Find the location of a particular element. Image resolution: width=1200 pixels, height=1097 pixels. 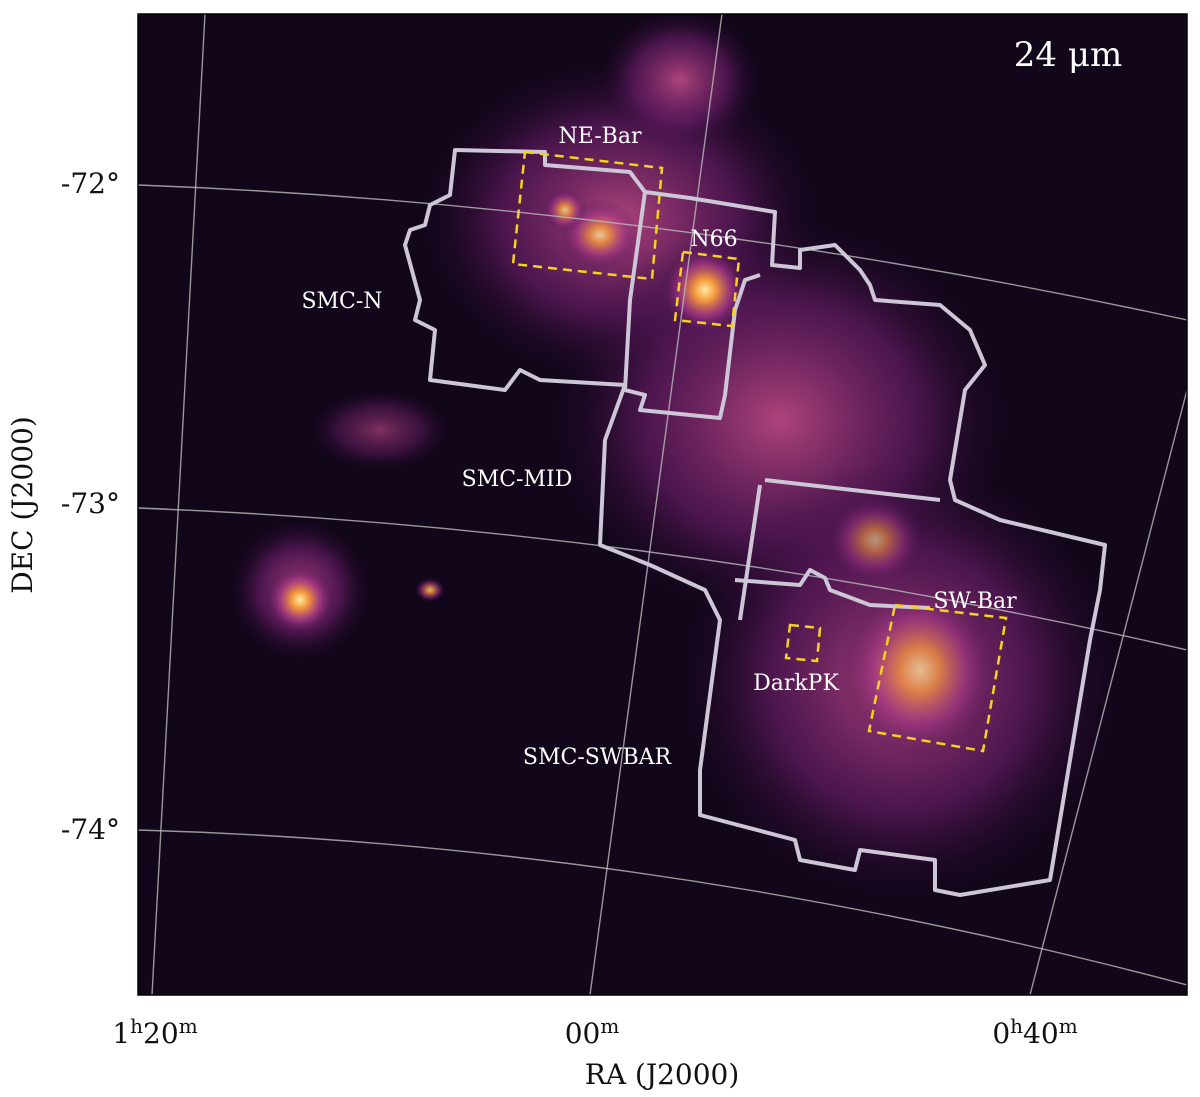

tick-part: 00 is located at coordinates (583, 1033).